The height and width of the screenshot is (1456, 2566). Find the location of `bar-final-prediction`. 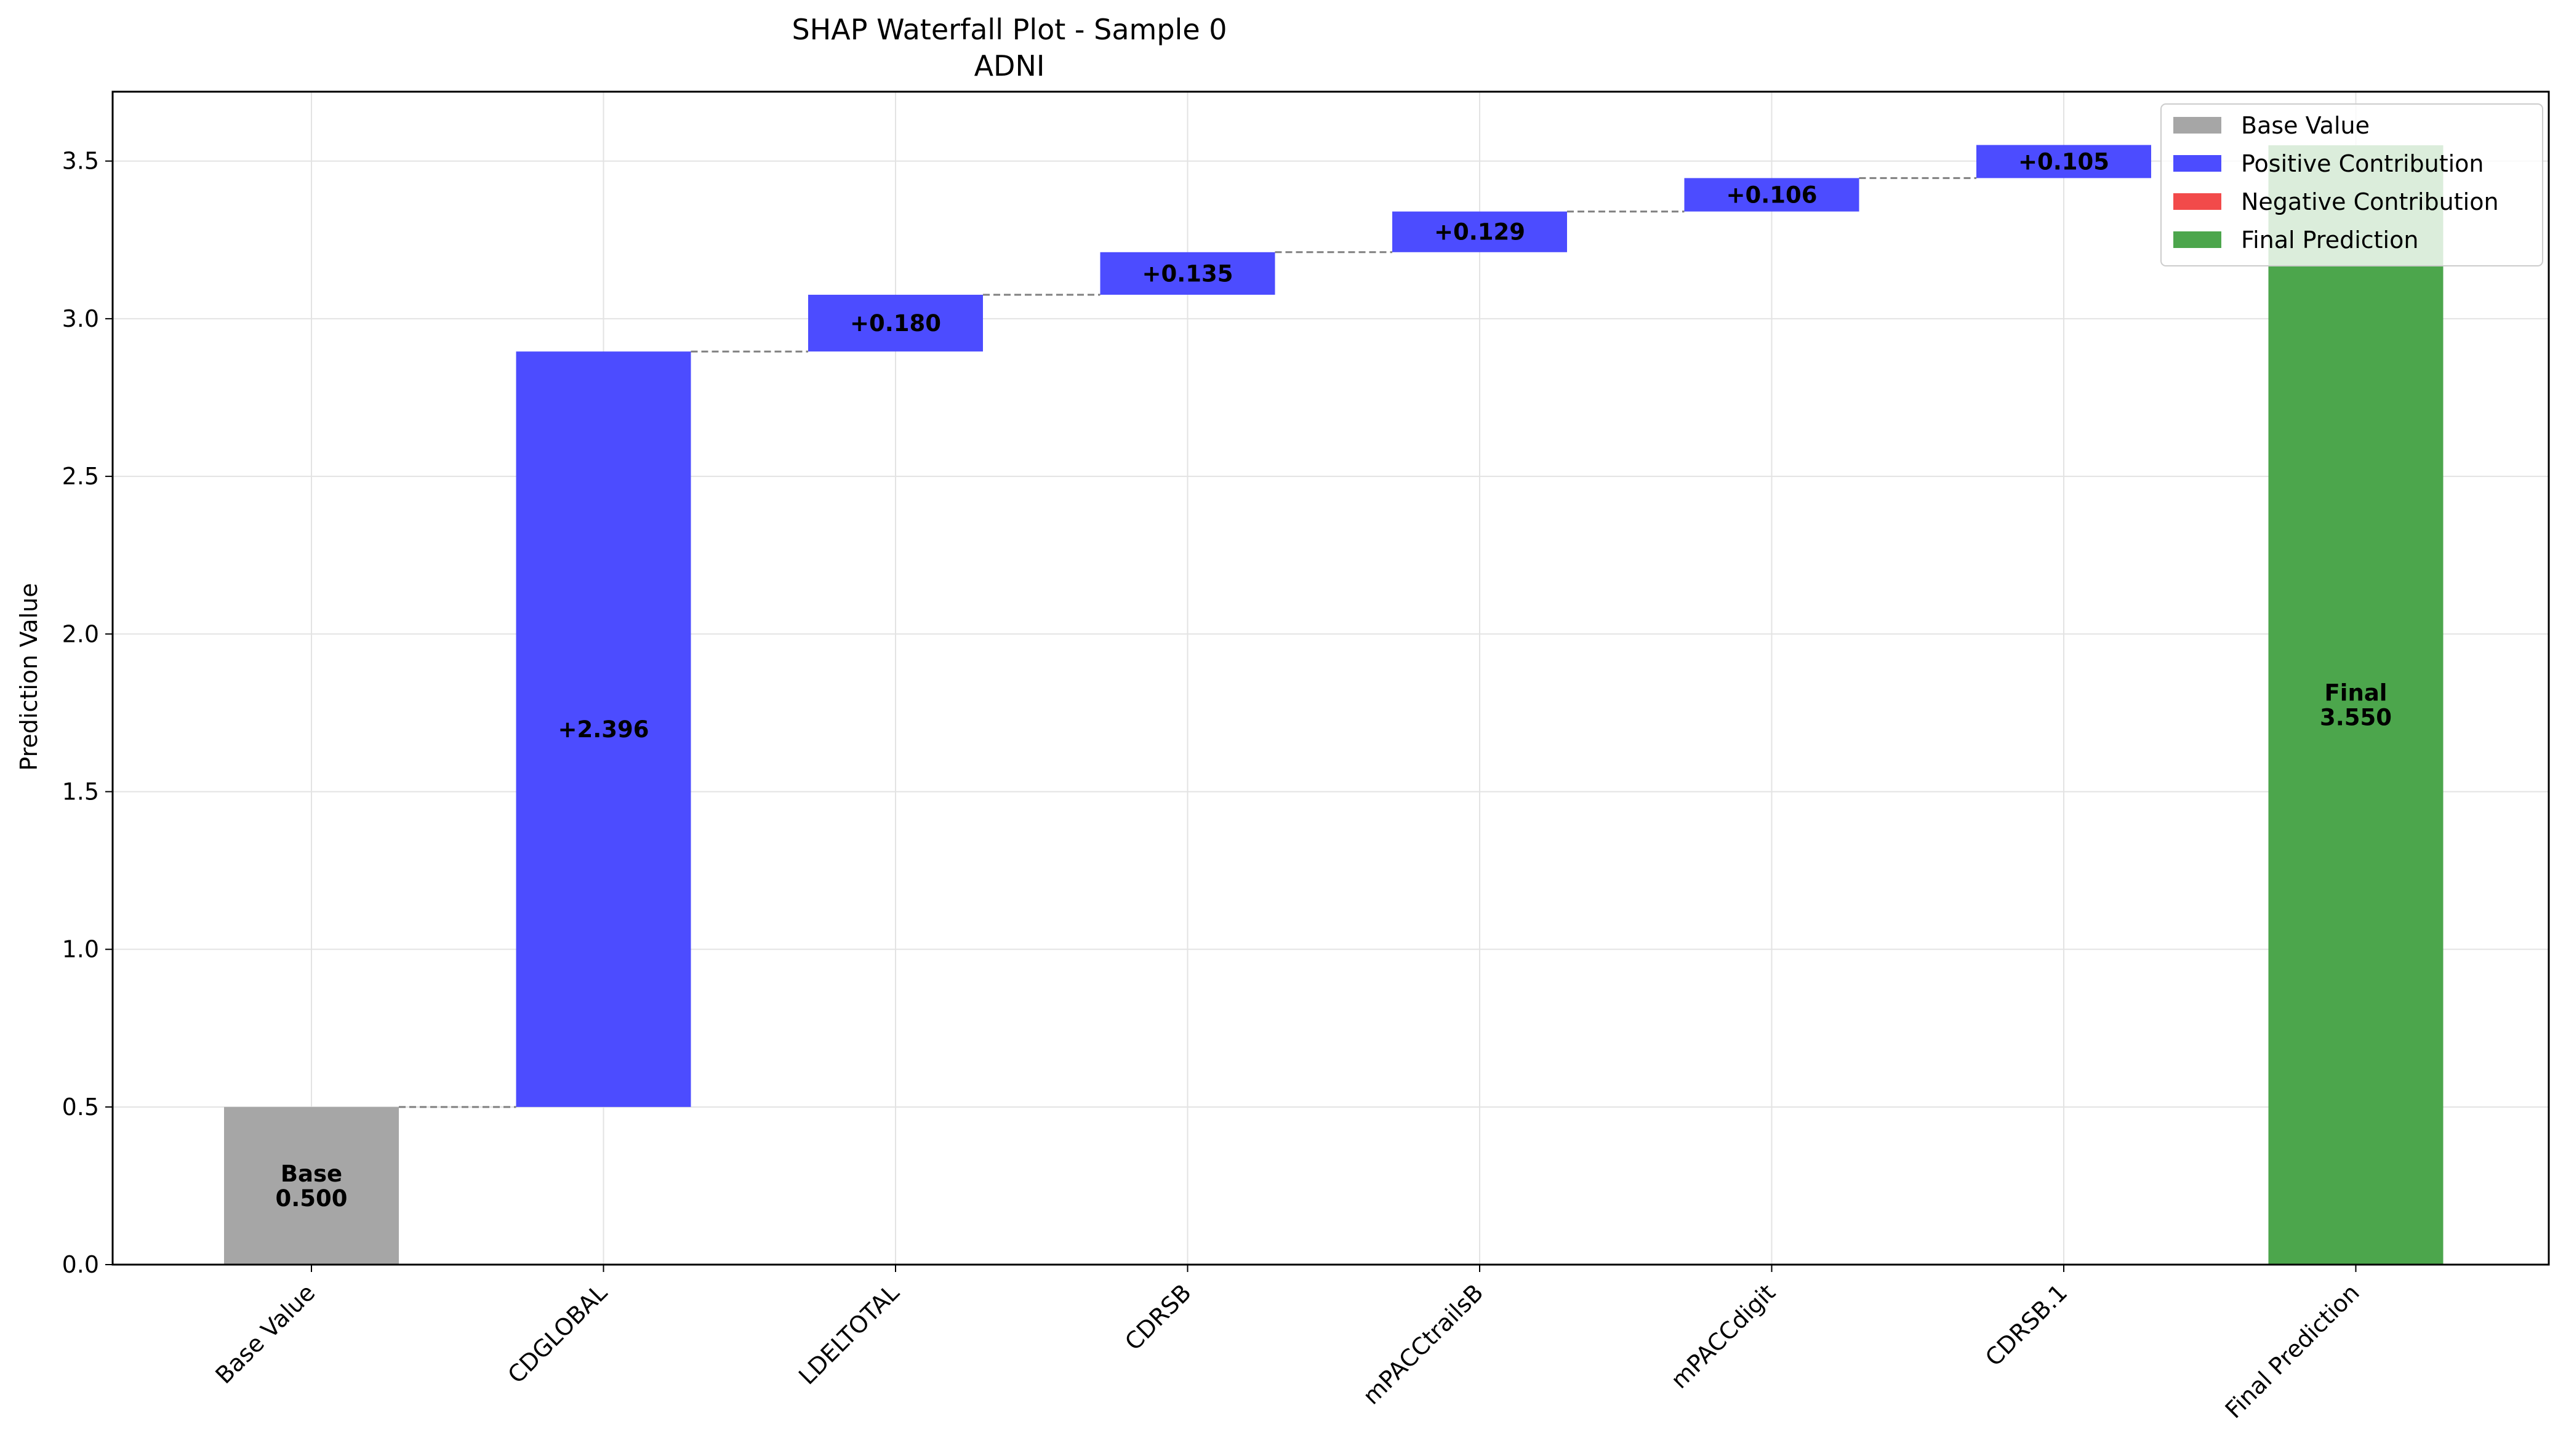

bar-final-prediction is located at coordinates (2356, 705).